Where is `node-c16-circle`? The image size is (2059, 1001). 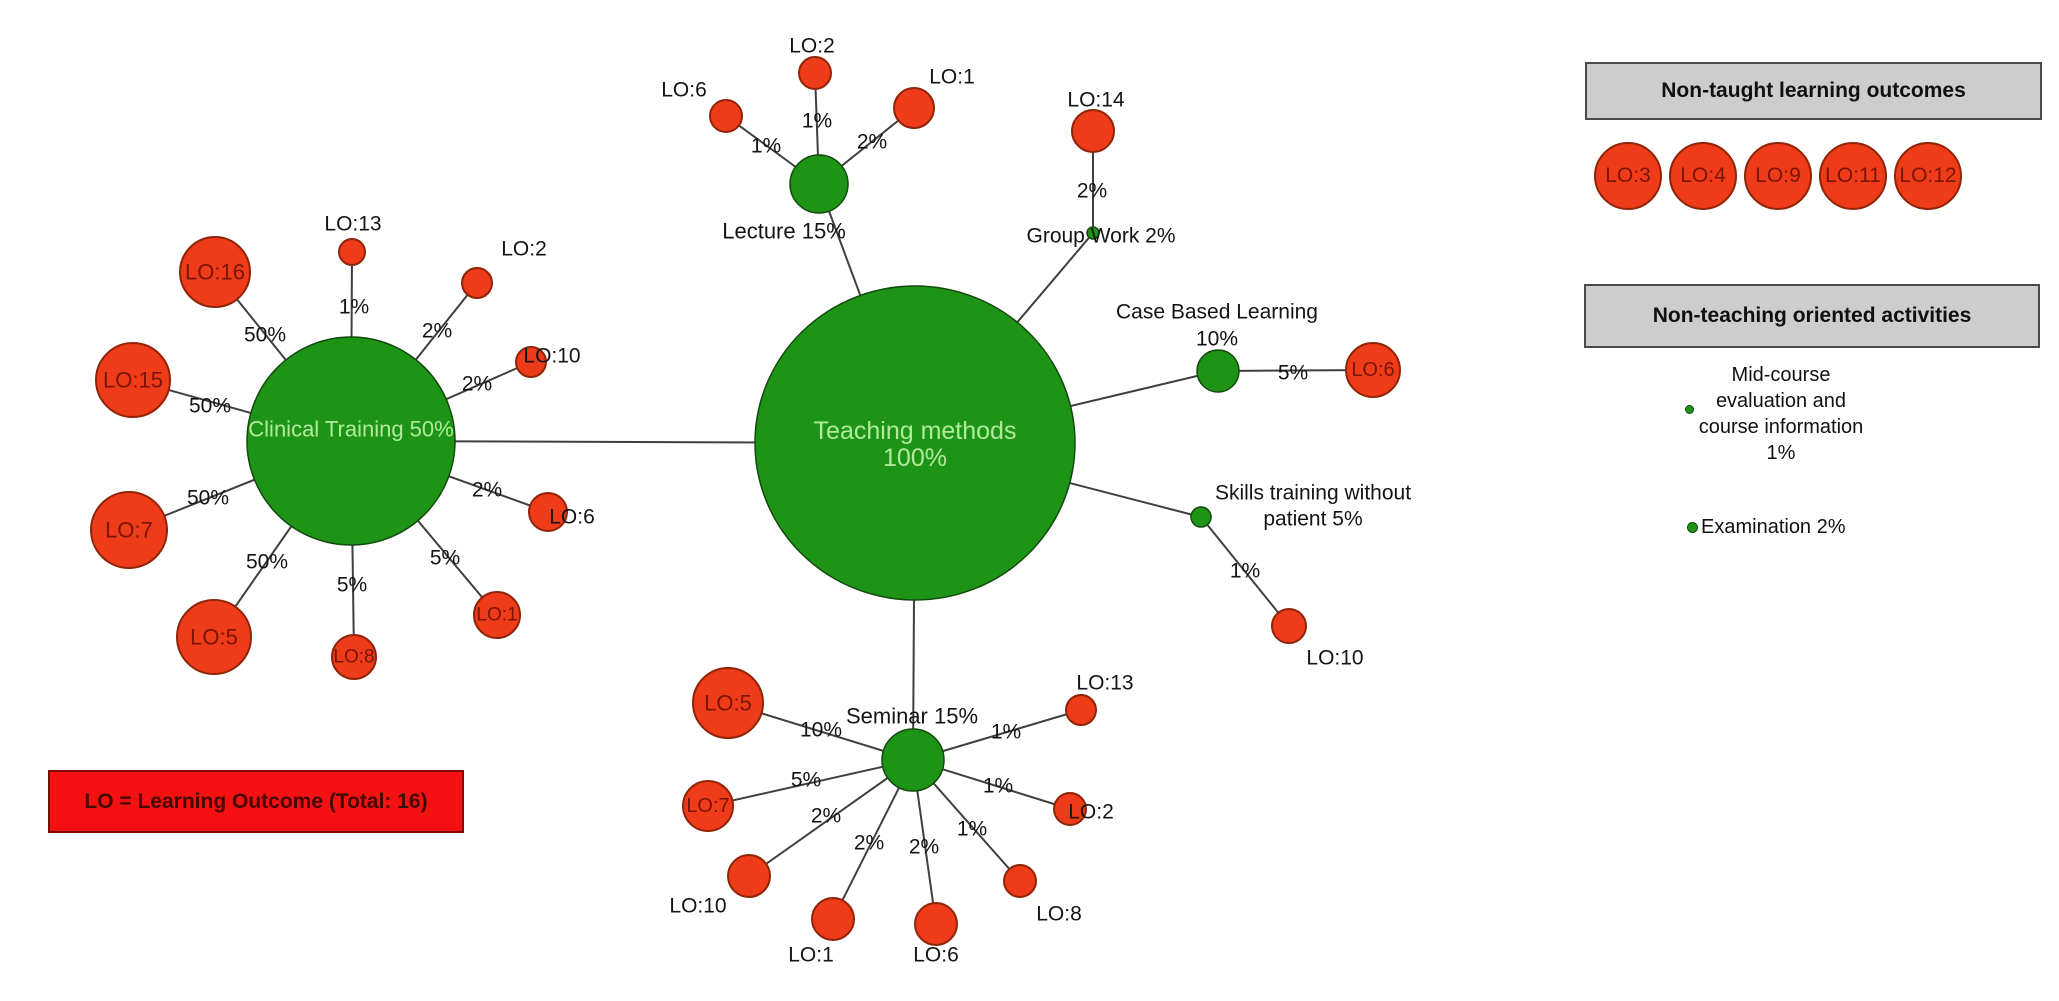
node-c16-circle is located at coordinates (215, 272).